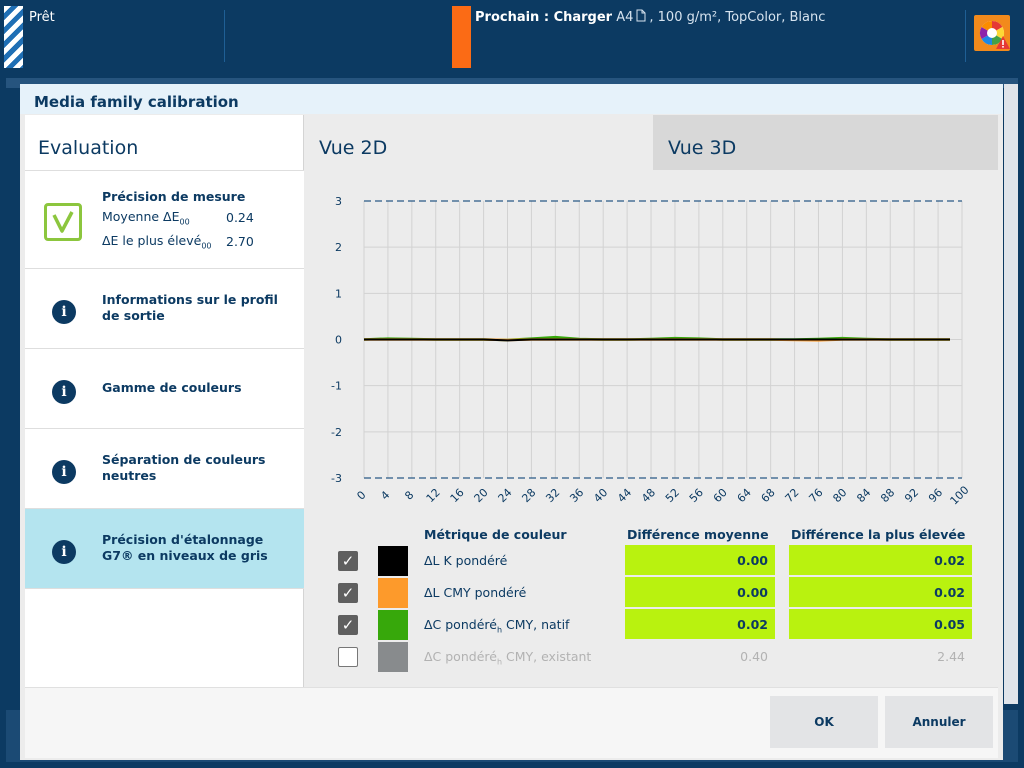 The height and width of the screenshot is (768, 1024). Describe the element at coordinates (696, 495) in the screenshot. I see `x-tick-label: 56` at that location.